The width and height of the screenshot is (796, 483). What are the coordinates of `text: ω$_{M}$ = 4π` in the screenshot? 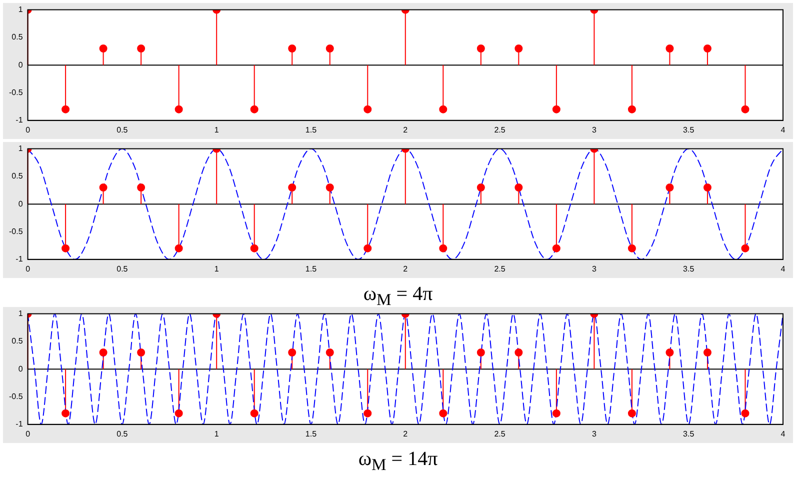 It's located at (398, 295).